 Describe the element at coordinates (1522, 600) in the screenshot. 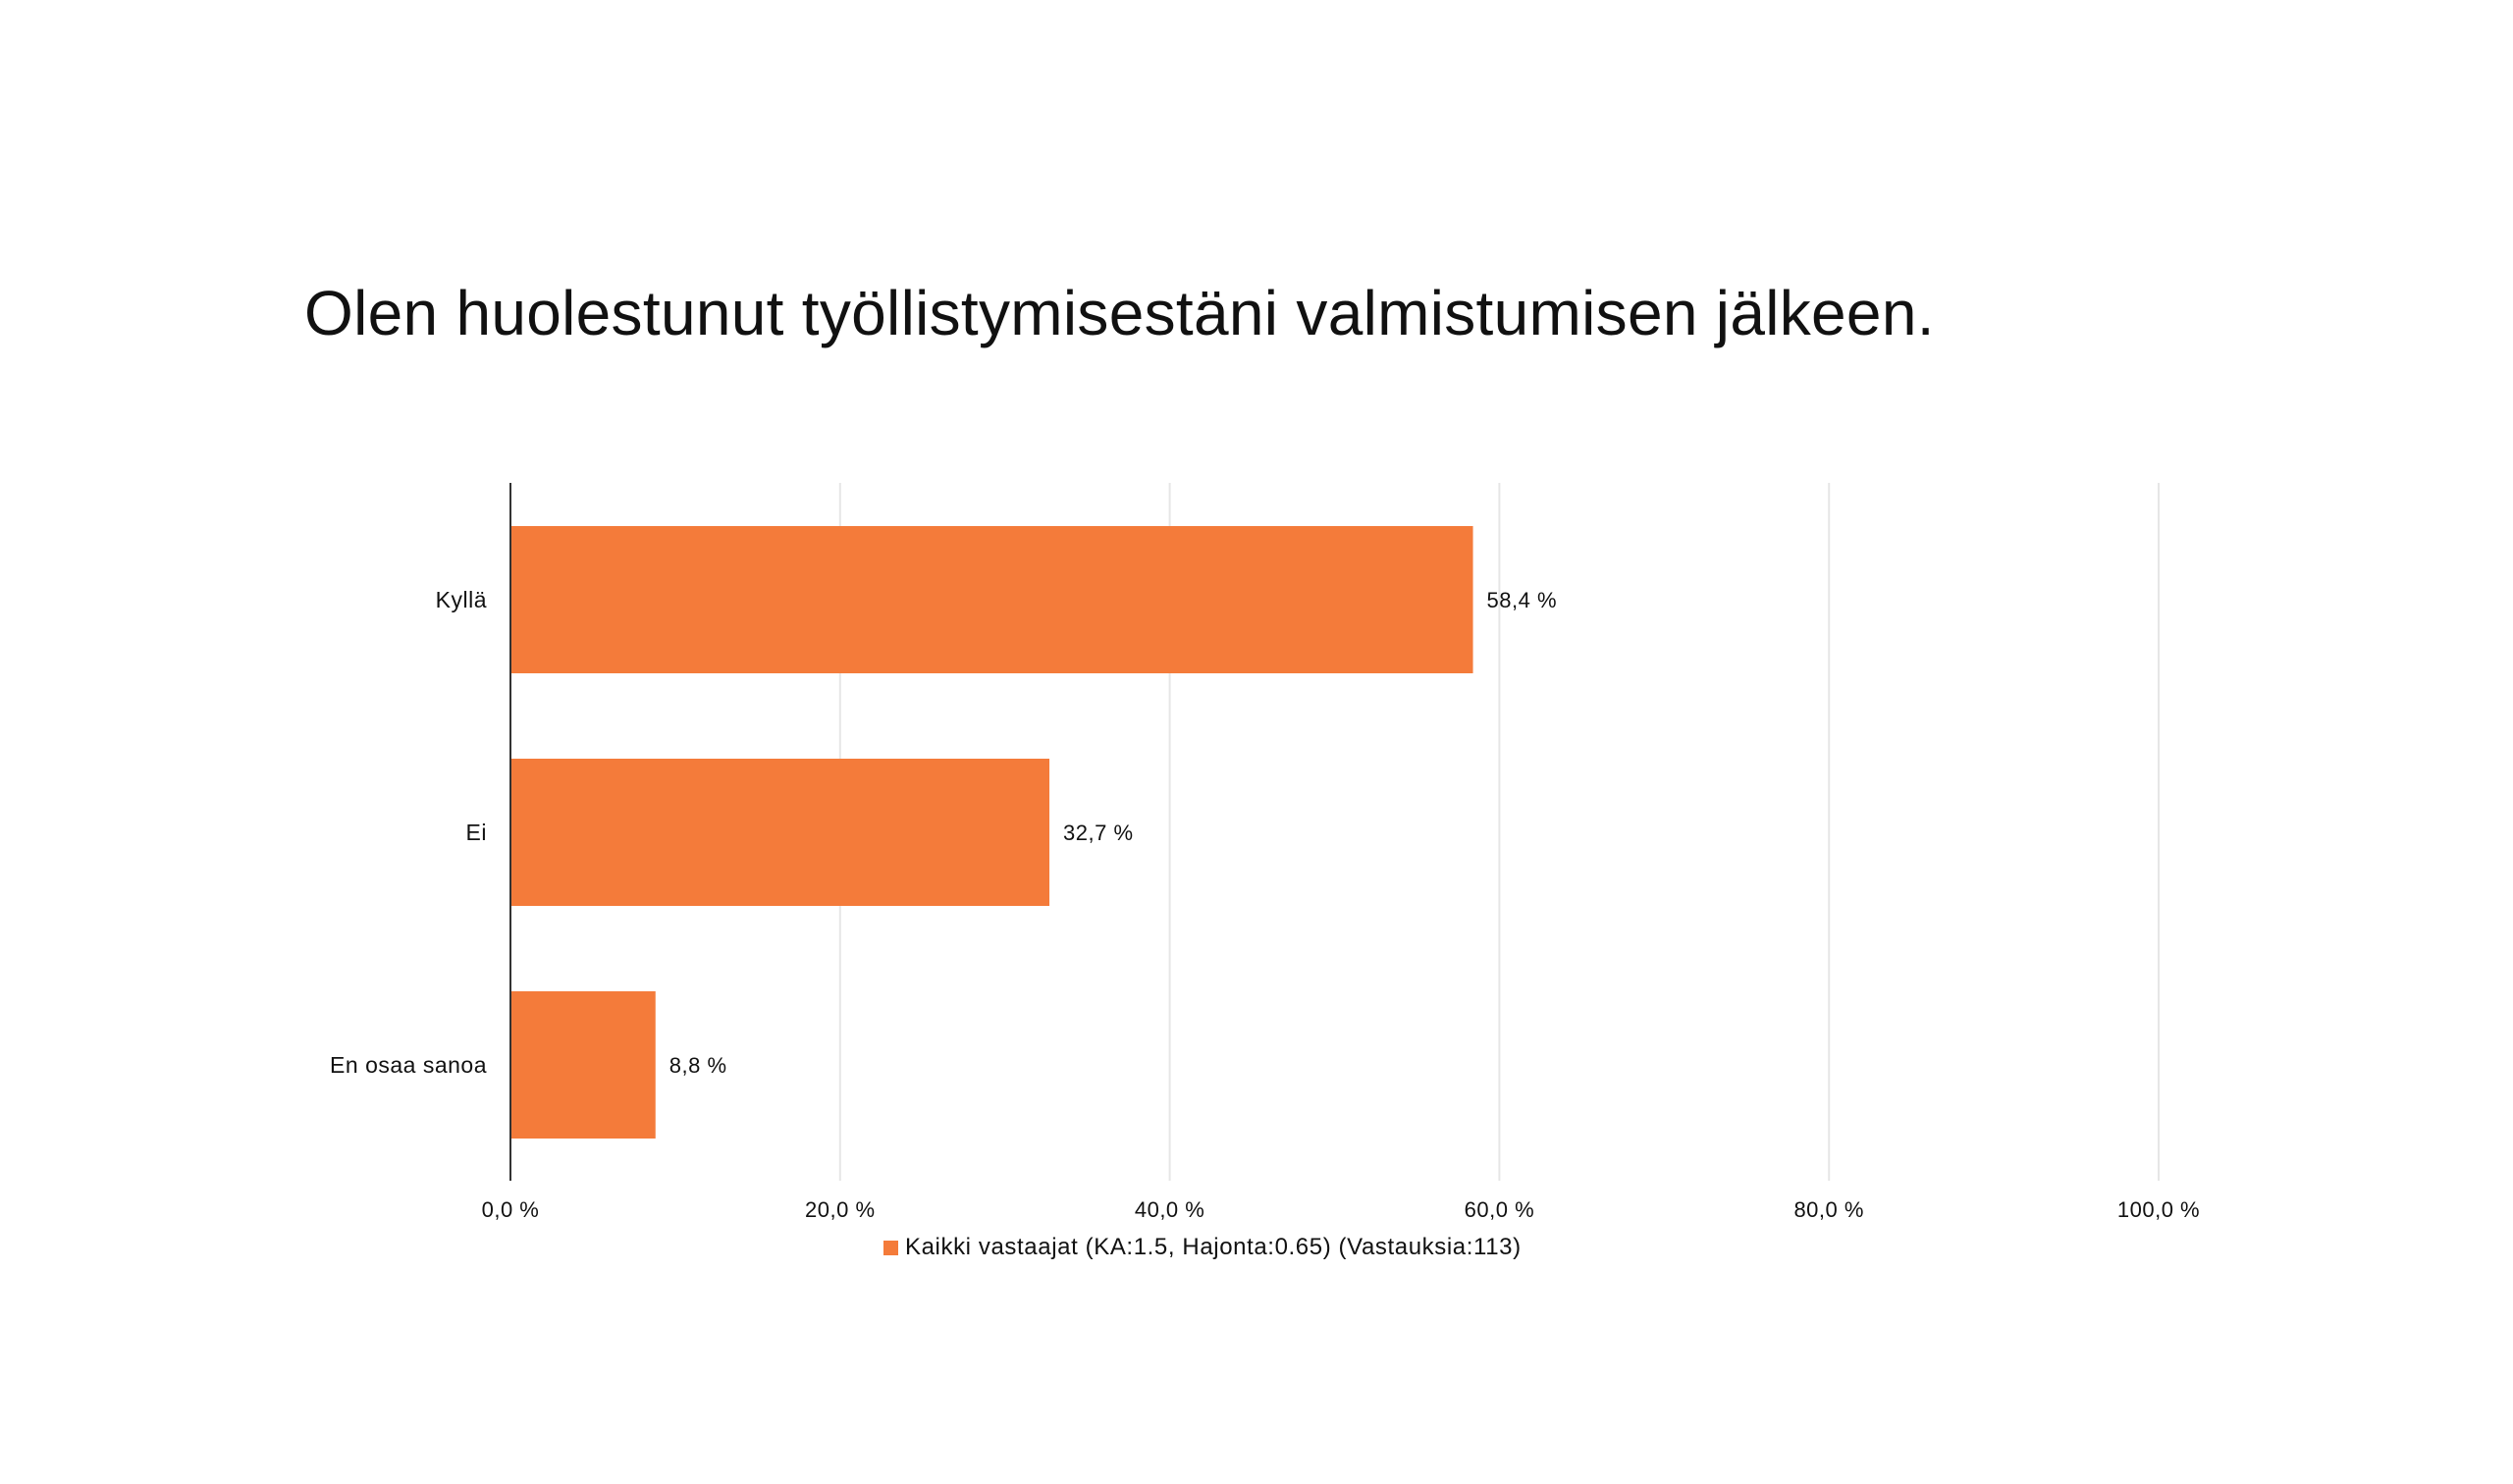

I see `data-label: 58,4 %` at that location.